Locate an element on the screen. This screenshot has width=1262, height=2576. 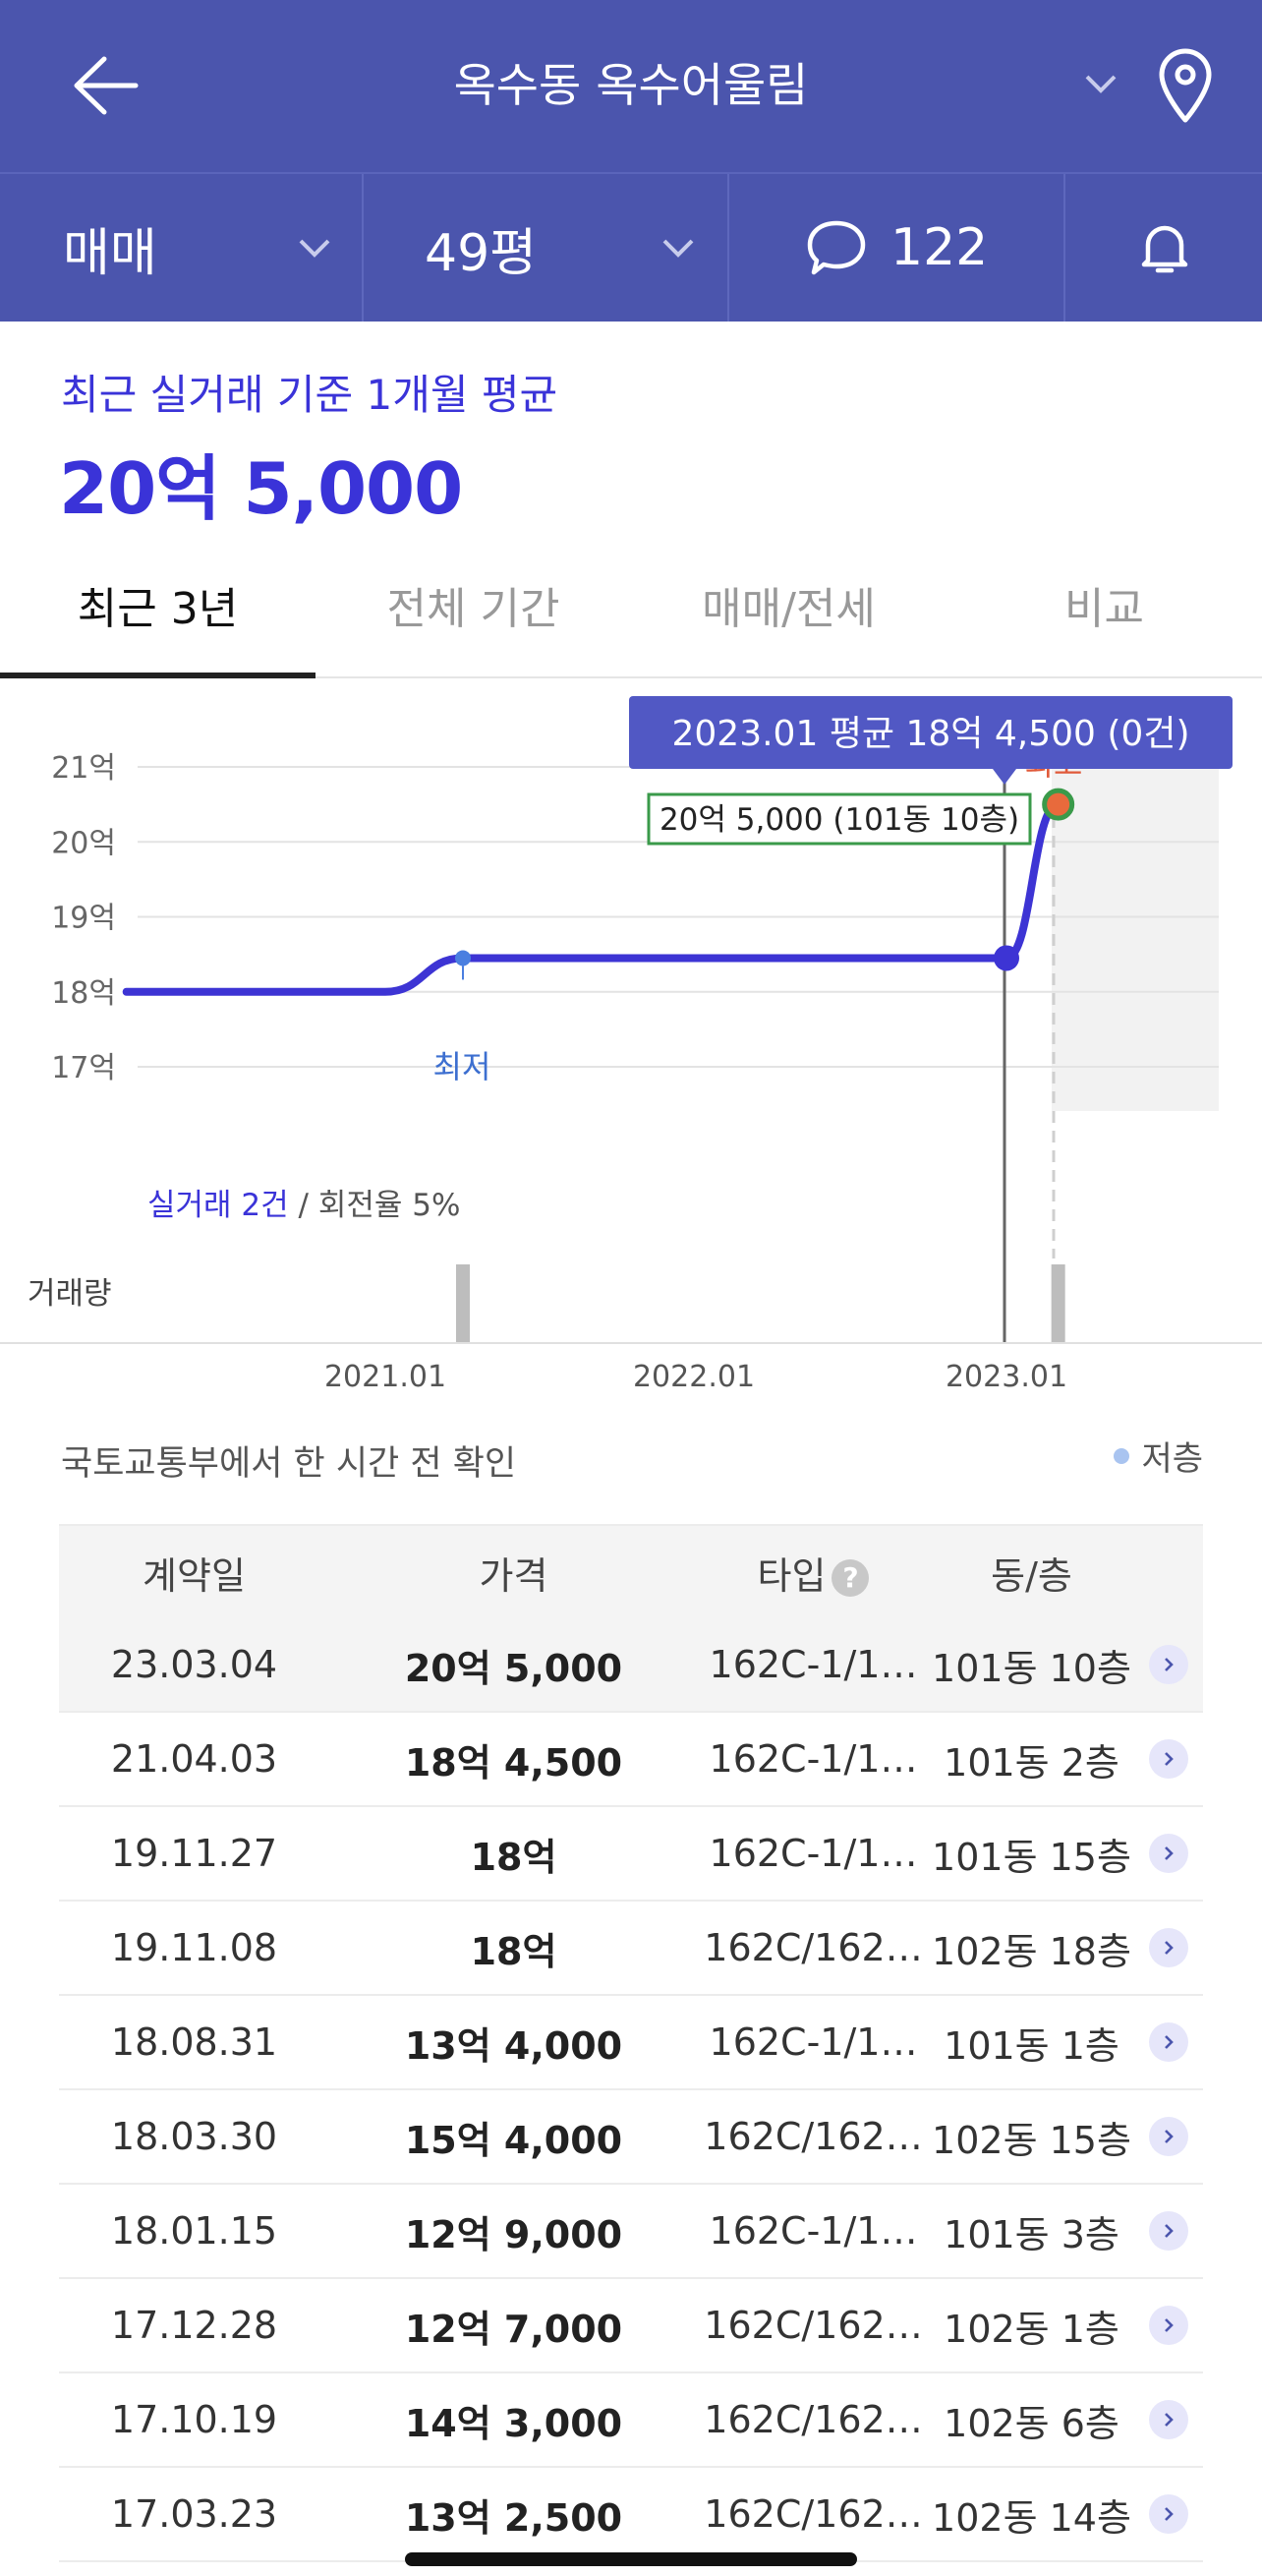
average-point is located at coordinates (1006, 958).